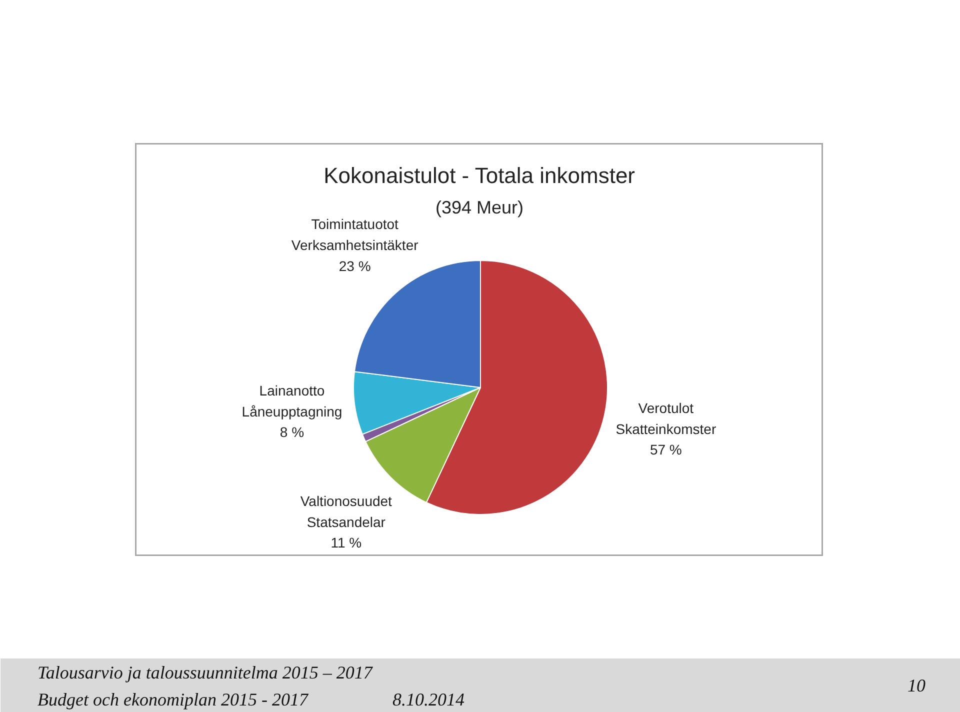 This screenshot has height=712, width=960. What do you see at coordinates (666, 418) in the screenshot?
I see `slice-label: Verotulot Skatteinkomster` at bounding box center [666, 418].